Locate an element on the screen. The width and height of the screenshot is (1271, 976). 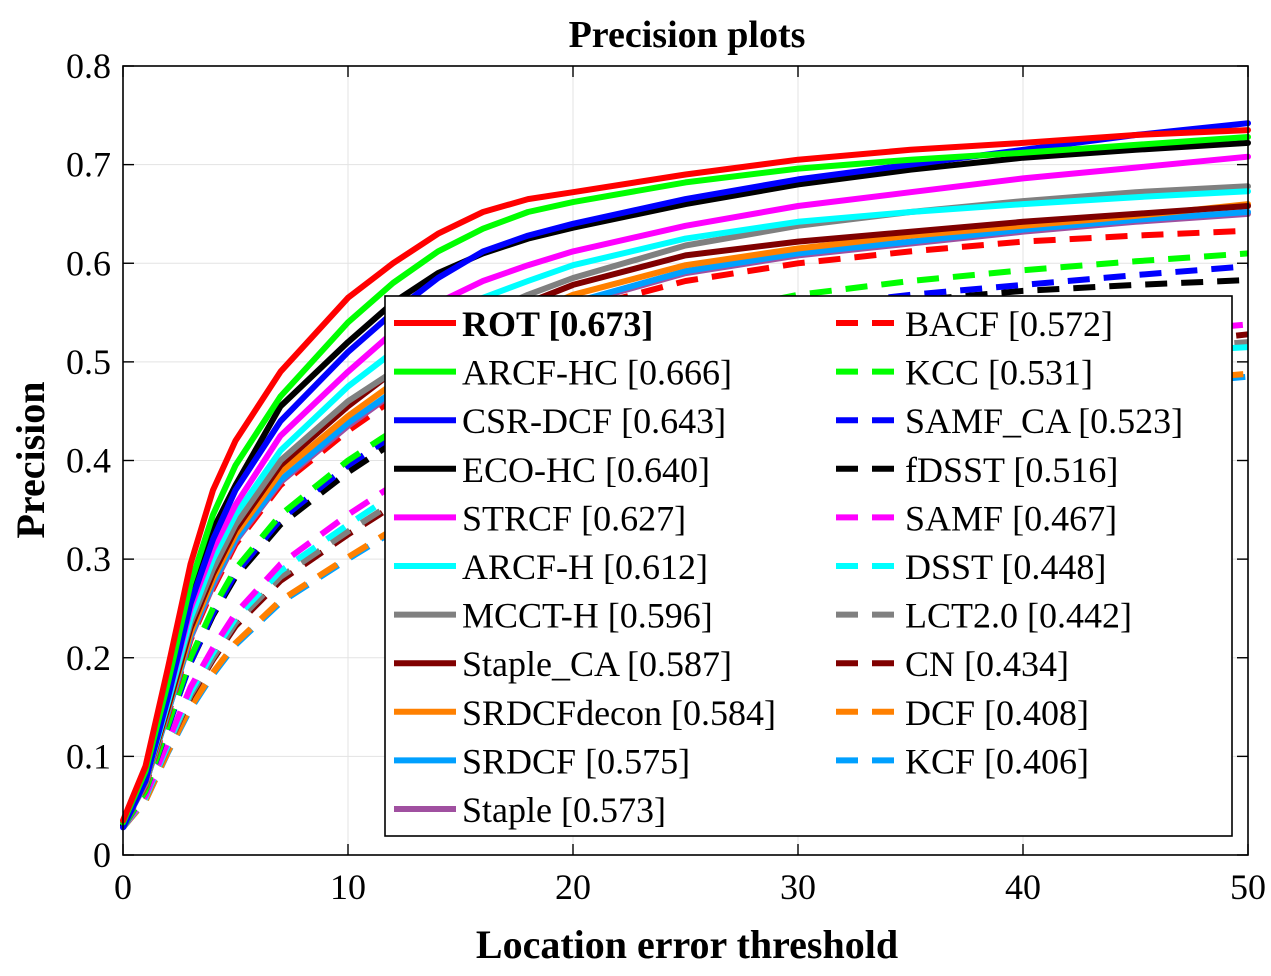
x-tick-label: 30 is located at coordinates (798, 887).